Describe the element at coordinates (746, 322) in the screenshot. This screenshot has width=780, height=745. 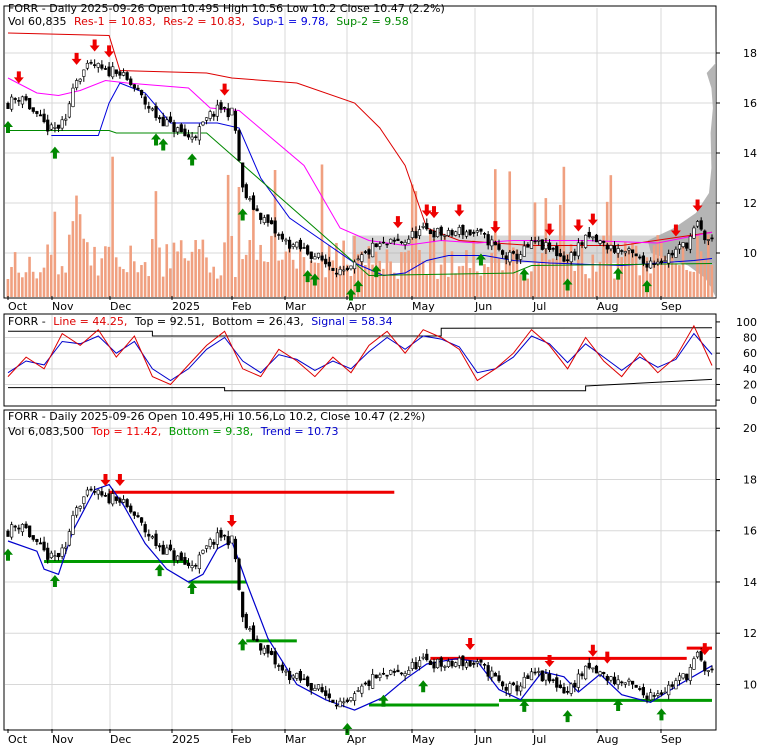
I see `y-tick-label: 100` at that location.